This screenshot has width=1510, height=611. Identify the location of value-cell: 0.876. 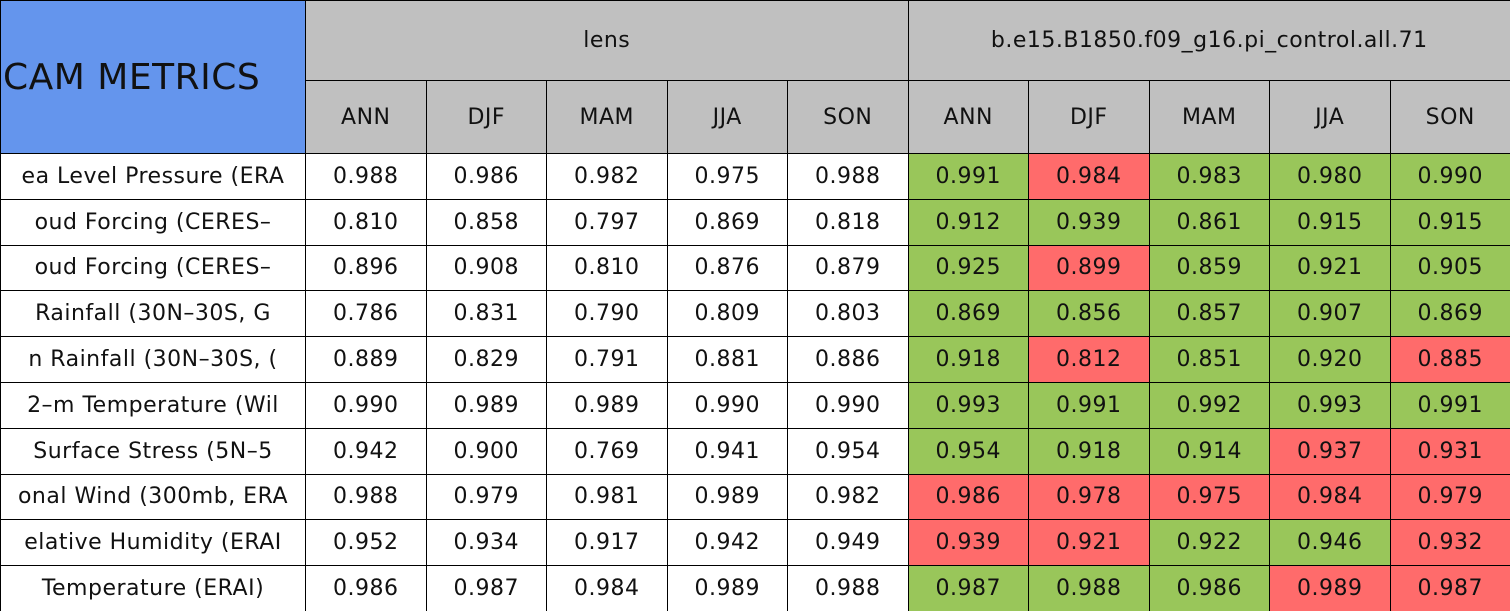
(727, 268).